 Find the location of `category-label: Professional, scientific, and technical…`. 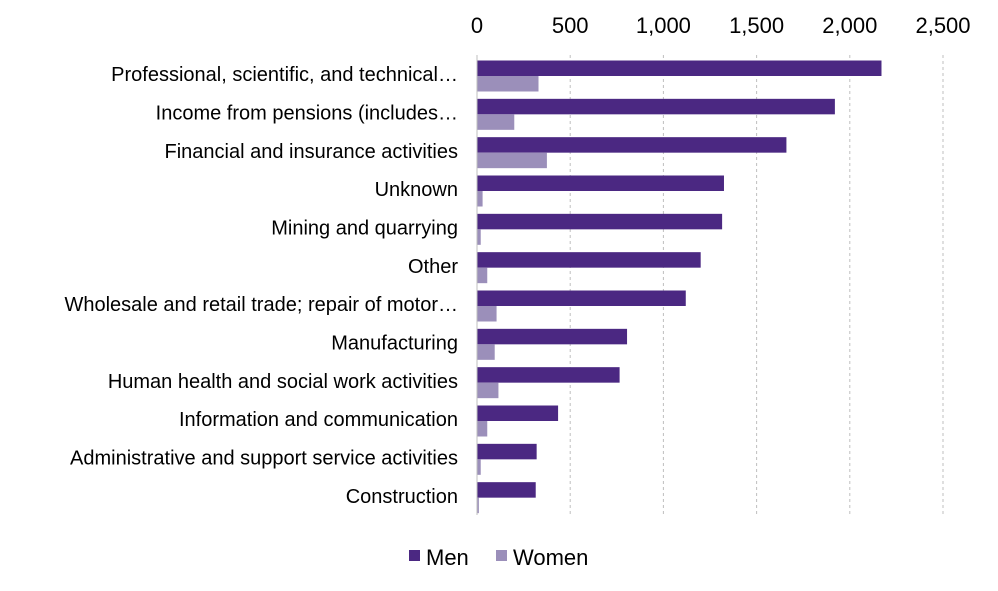

category-label: Professional, scientific, and technical… is located at coordinates (284, 75).